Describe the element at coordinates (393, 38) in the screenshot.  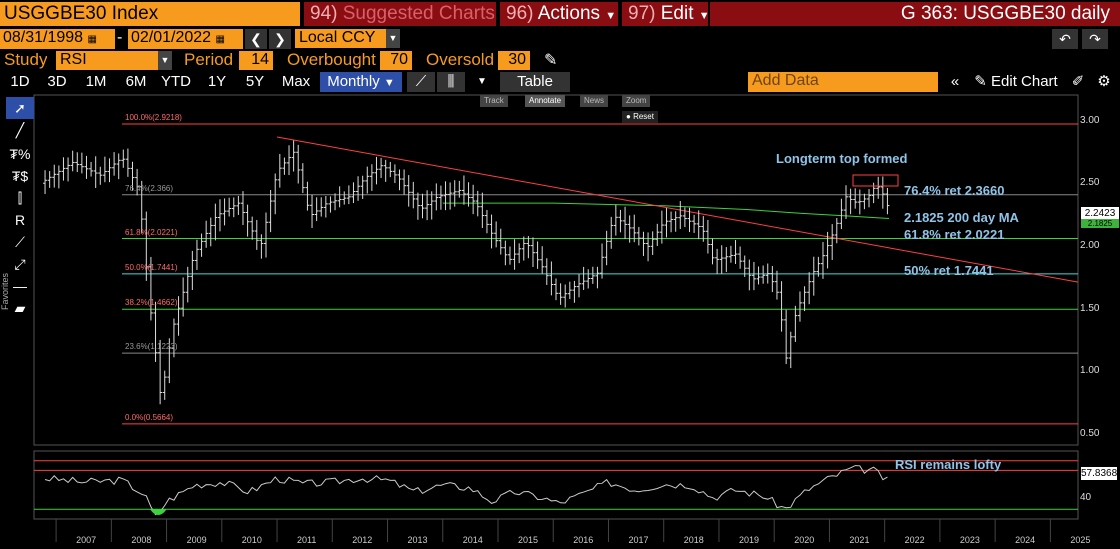
I see `chevron-down-icon: ▼` at that location.